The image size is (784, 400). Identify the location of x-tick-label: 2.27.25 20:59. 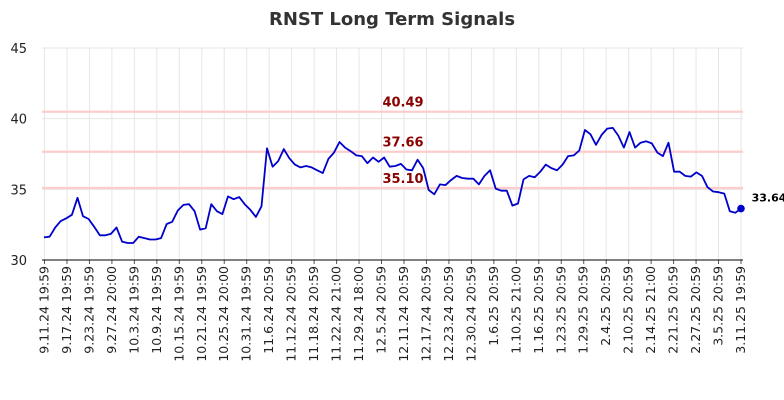
(695, 310).